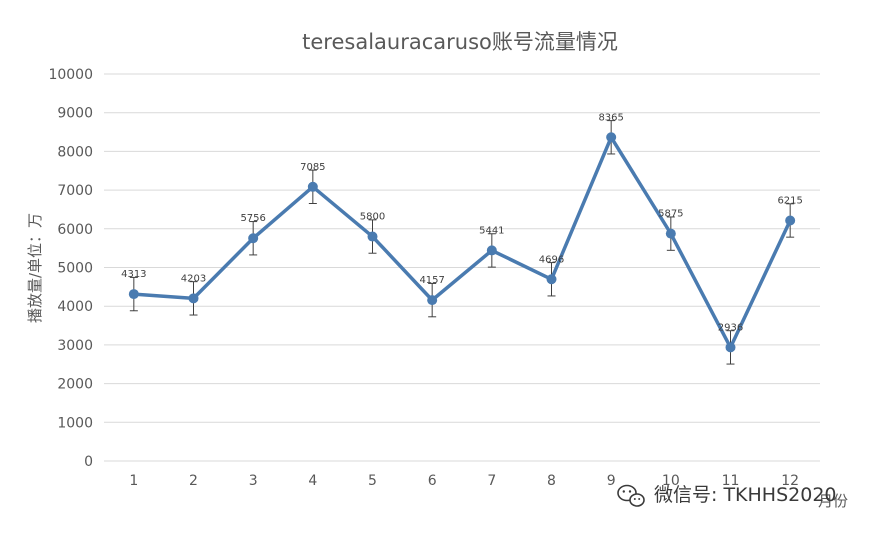 The image size is (874, 534). I want to click on y-tick-label: 8000, so click(75, 152).